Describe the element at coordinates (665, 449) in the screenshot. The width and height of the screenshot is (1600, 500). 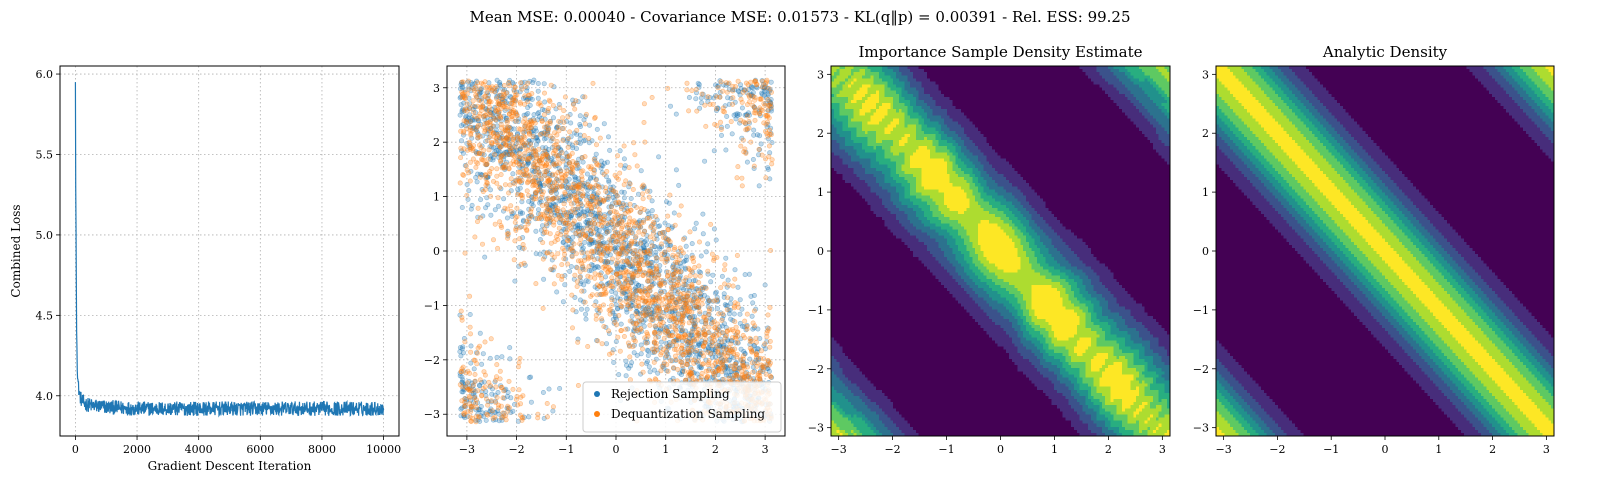
I see `x-tick-label: 1` at that location.